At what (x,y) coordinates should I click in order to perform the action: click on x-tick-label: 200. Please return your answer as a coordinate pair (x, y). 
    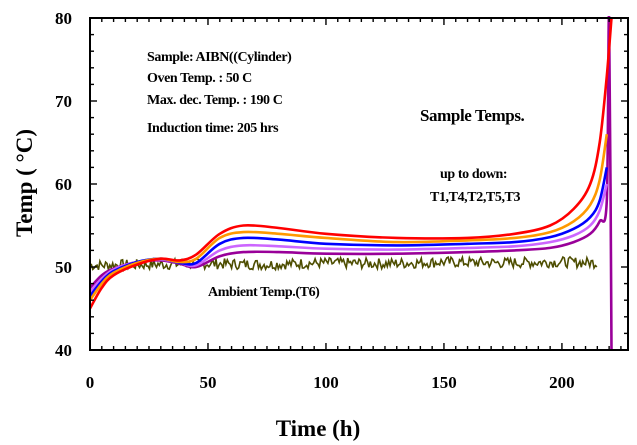
    Looking at the image, I should click on (562, 382).